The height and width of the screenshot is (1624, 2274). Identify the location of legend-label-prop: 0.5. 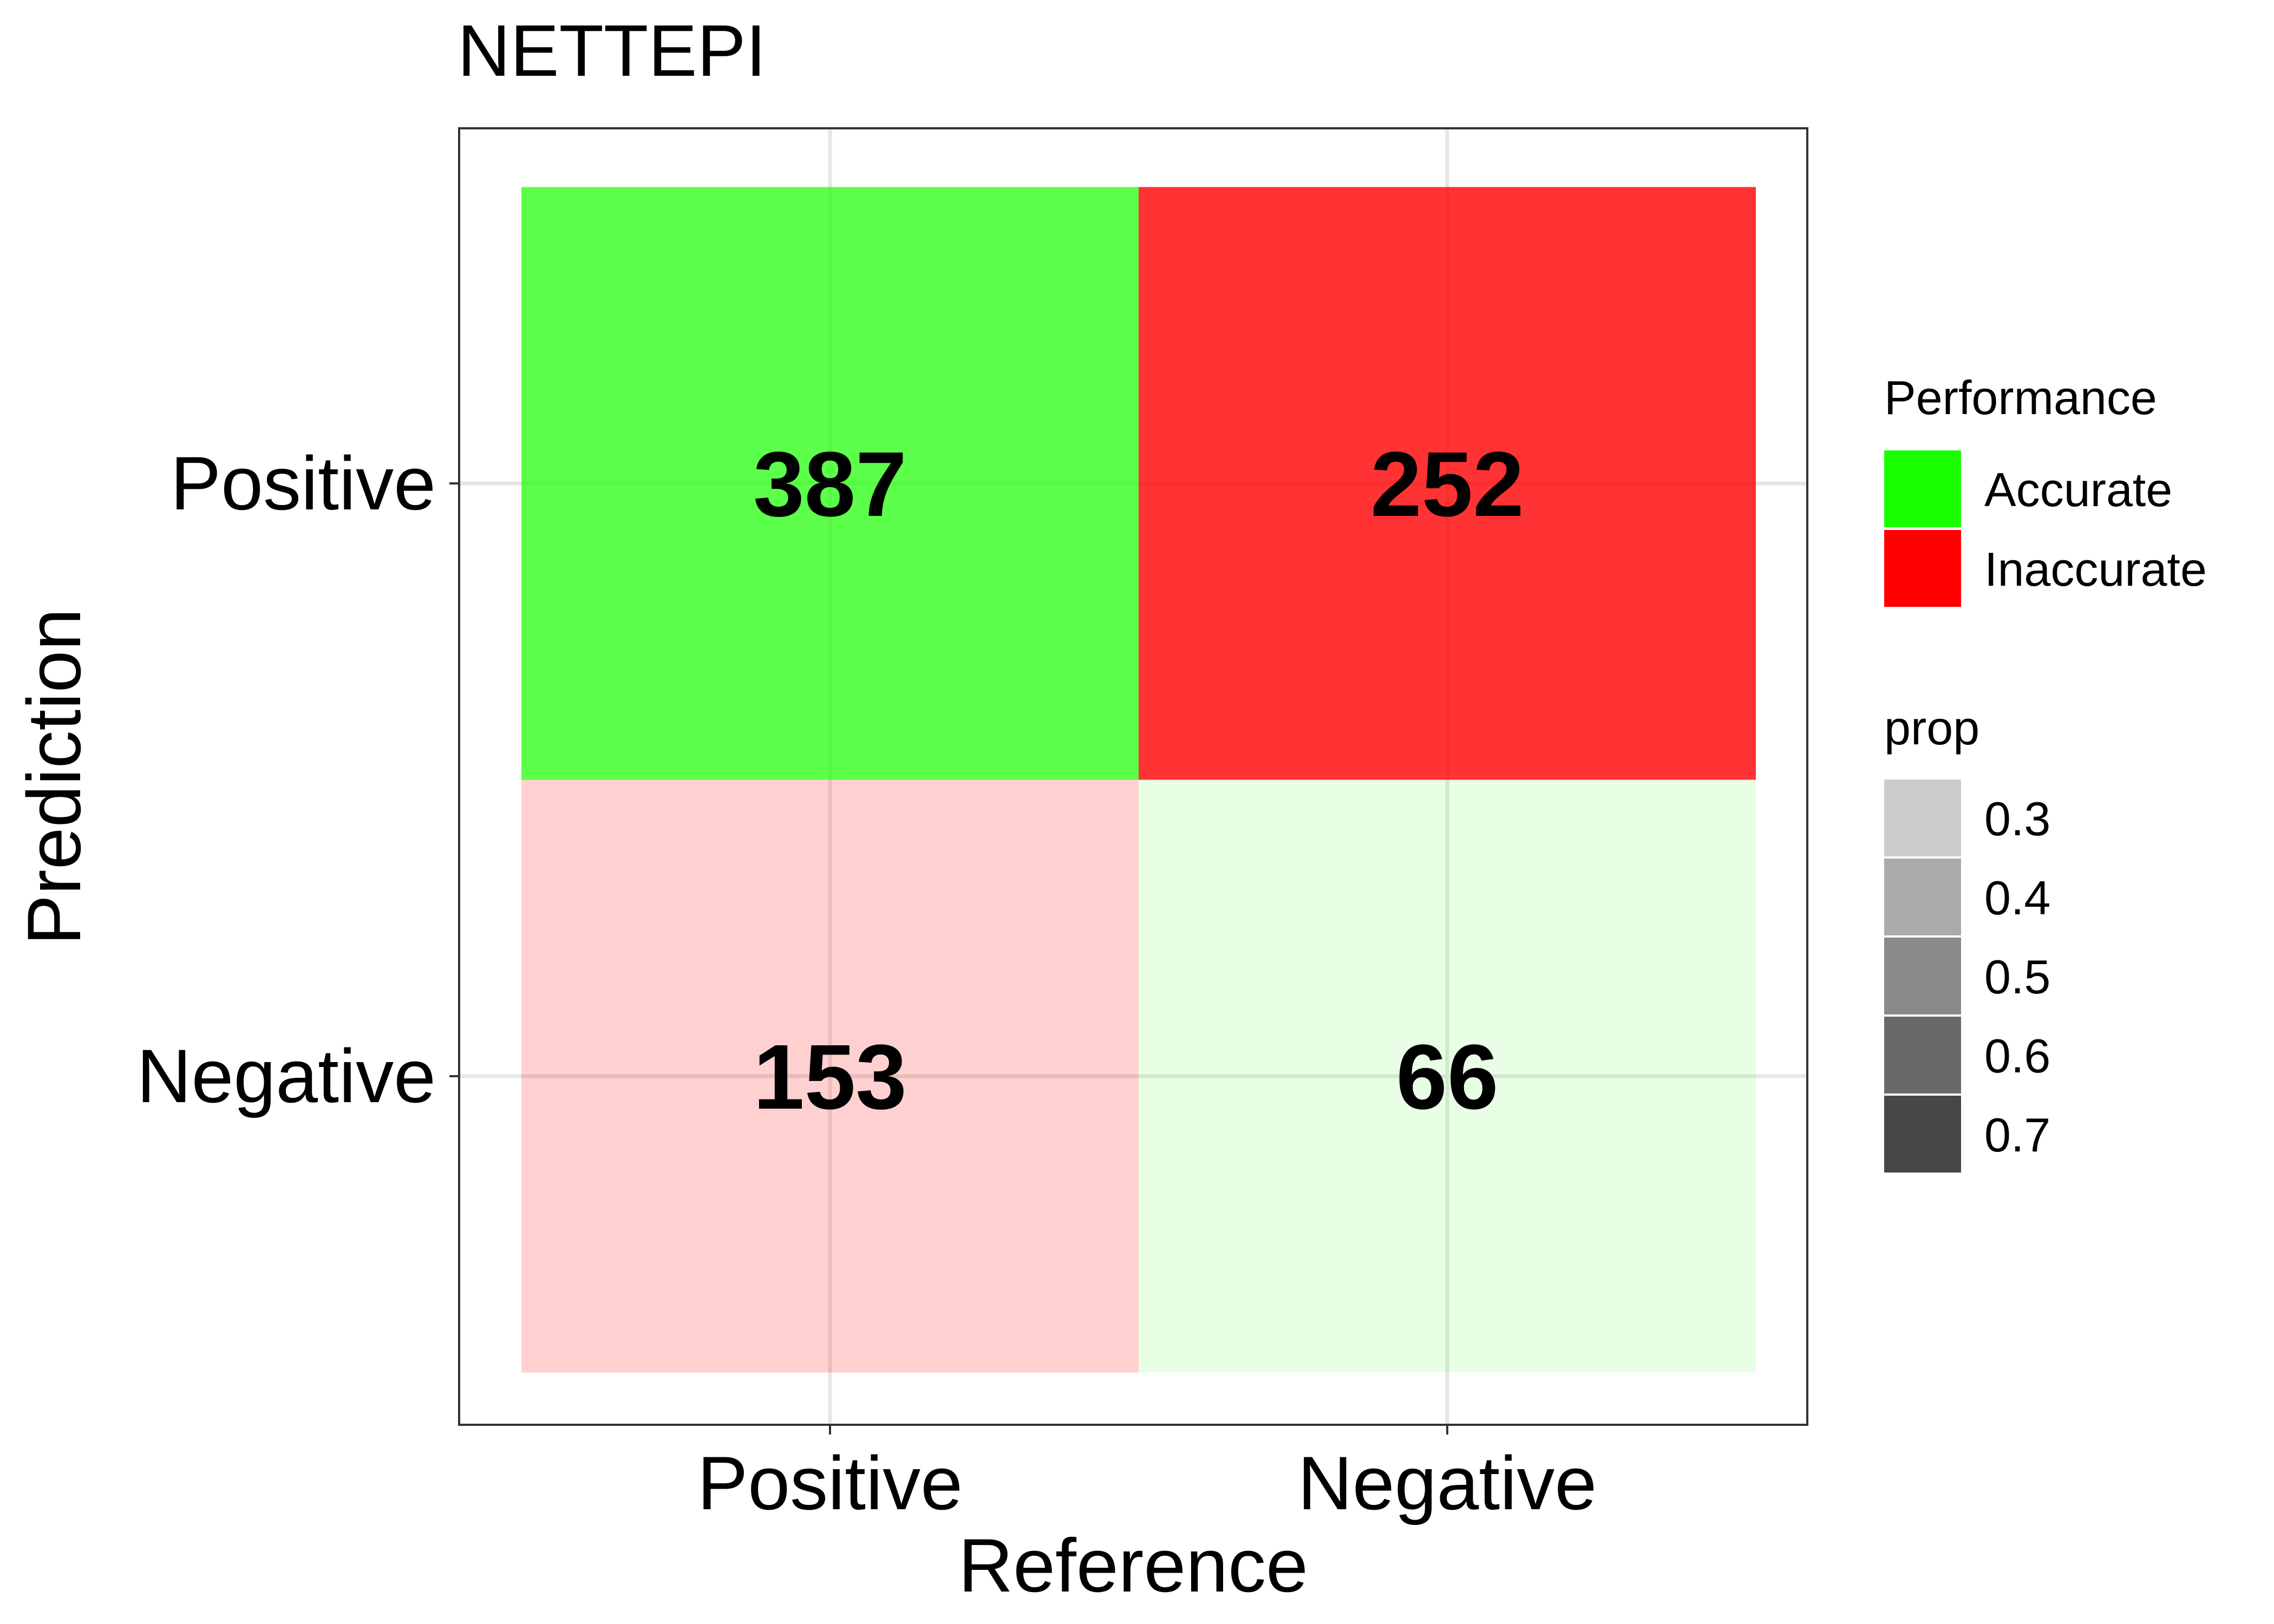
(2017, 977).